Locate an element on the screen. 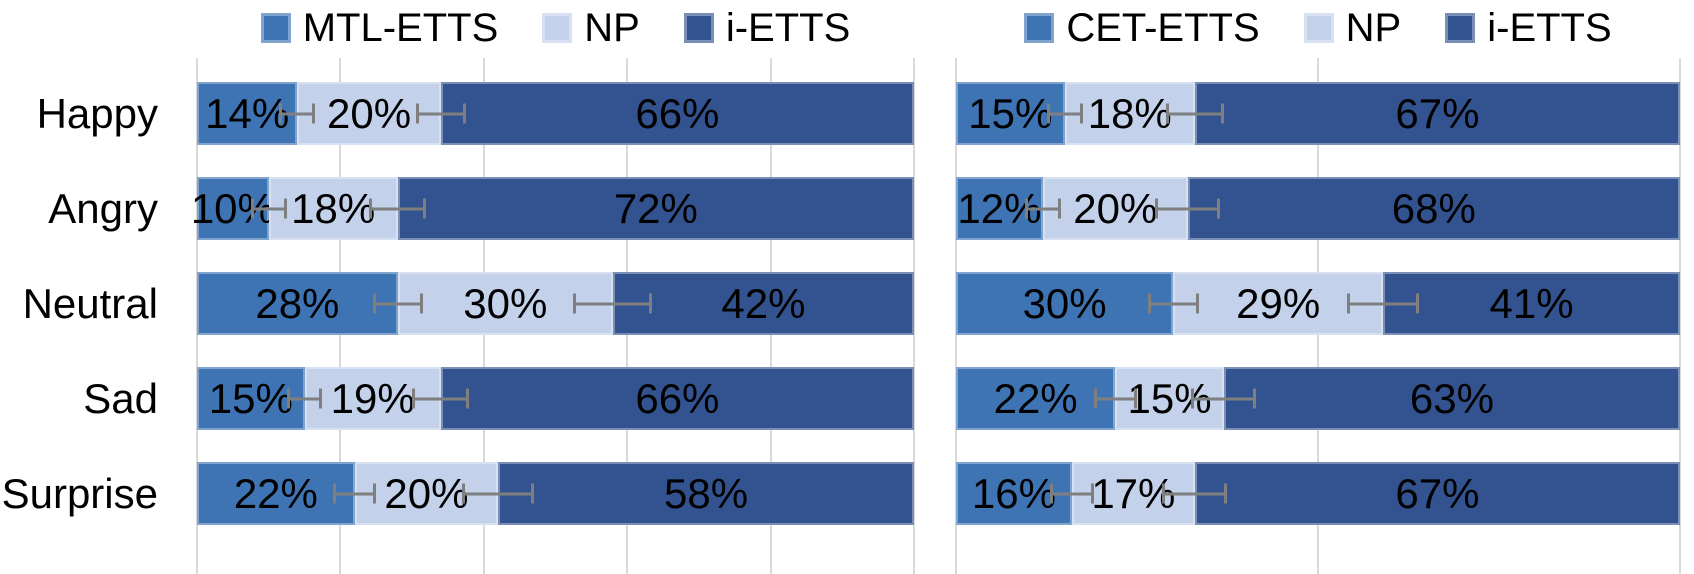  bar-row: 14% 20% 66% is located at coordinates (555, 113).